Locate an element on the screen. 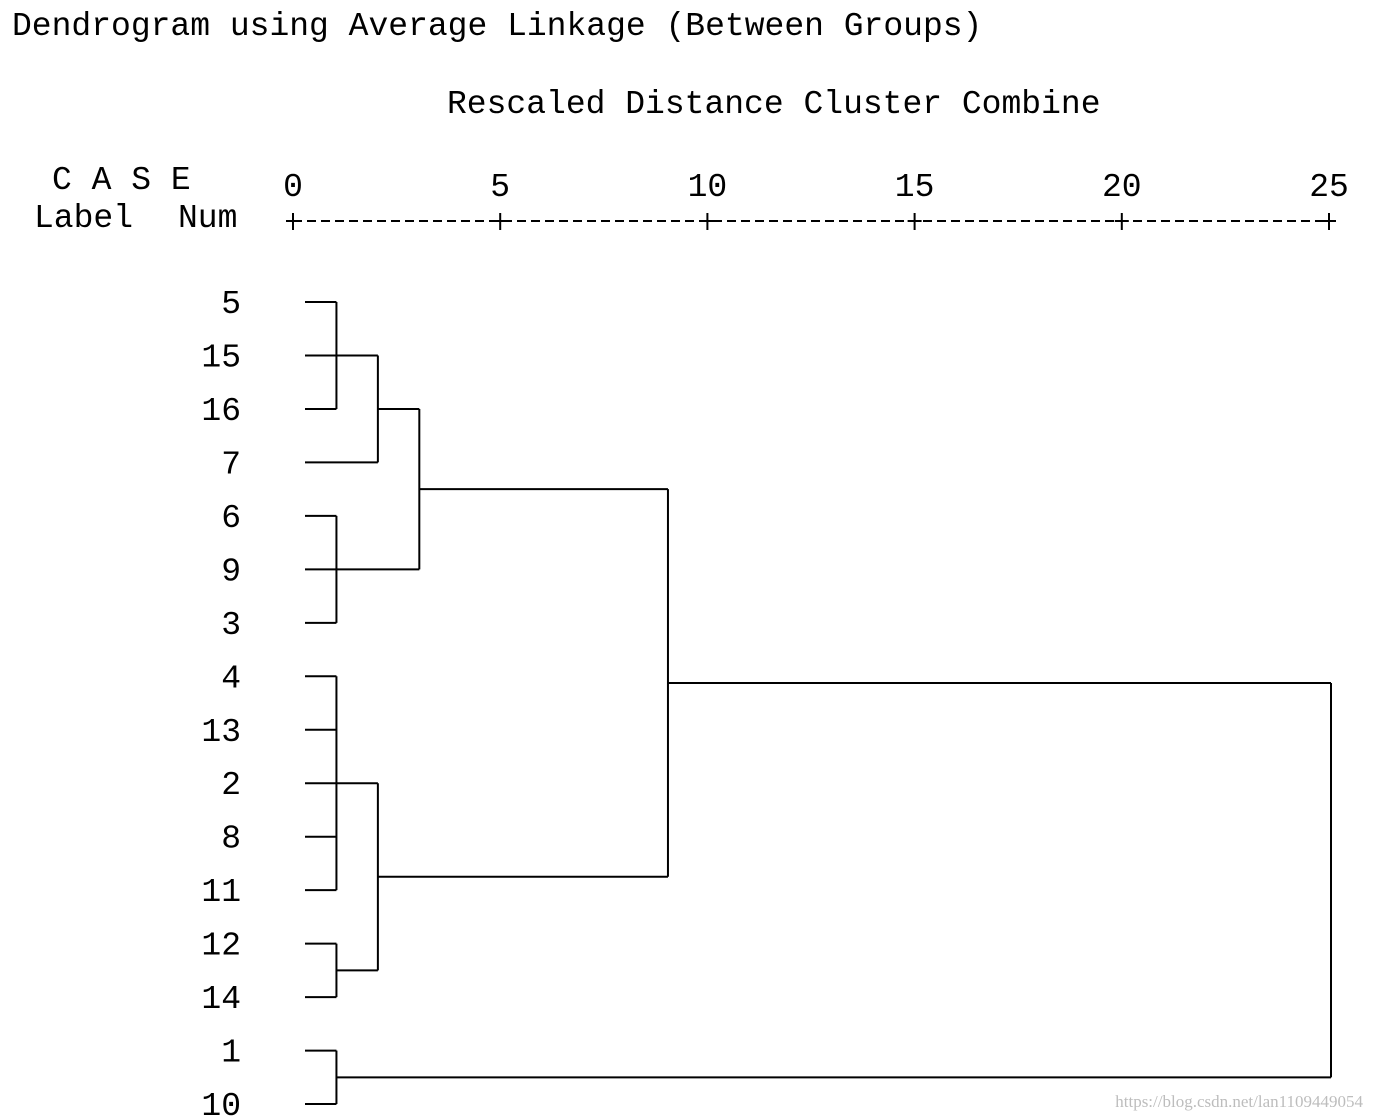 The width and height of the screenshot is (1375, 1120). label-header: Label is located at coordinates (84, 218).